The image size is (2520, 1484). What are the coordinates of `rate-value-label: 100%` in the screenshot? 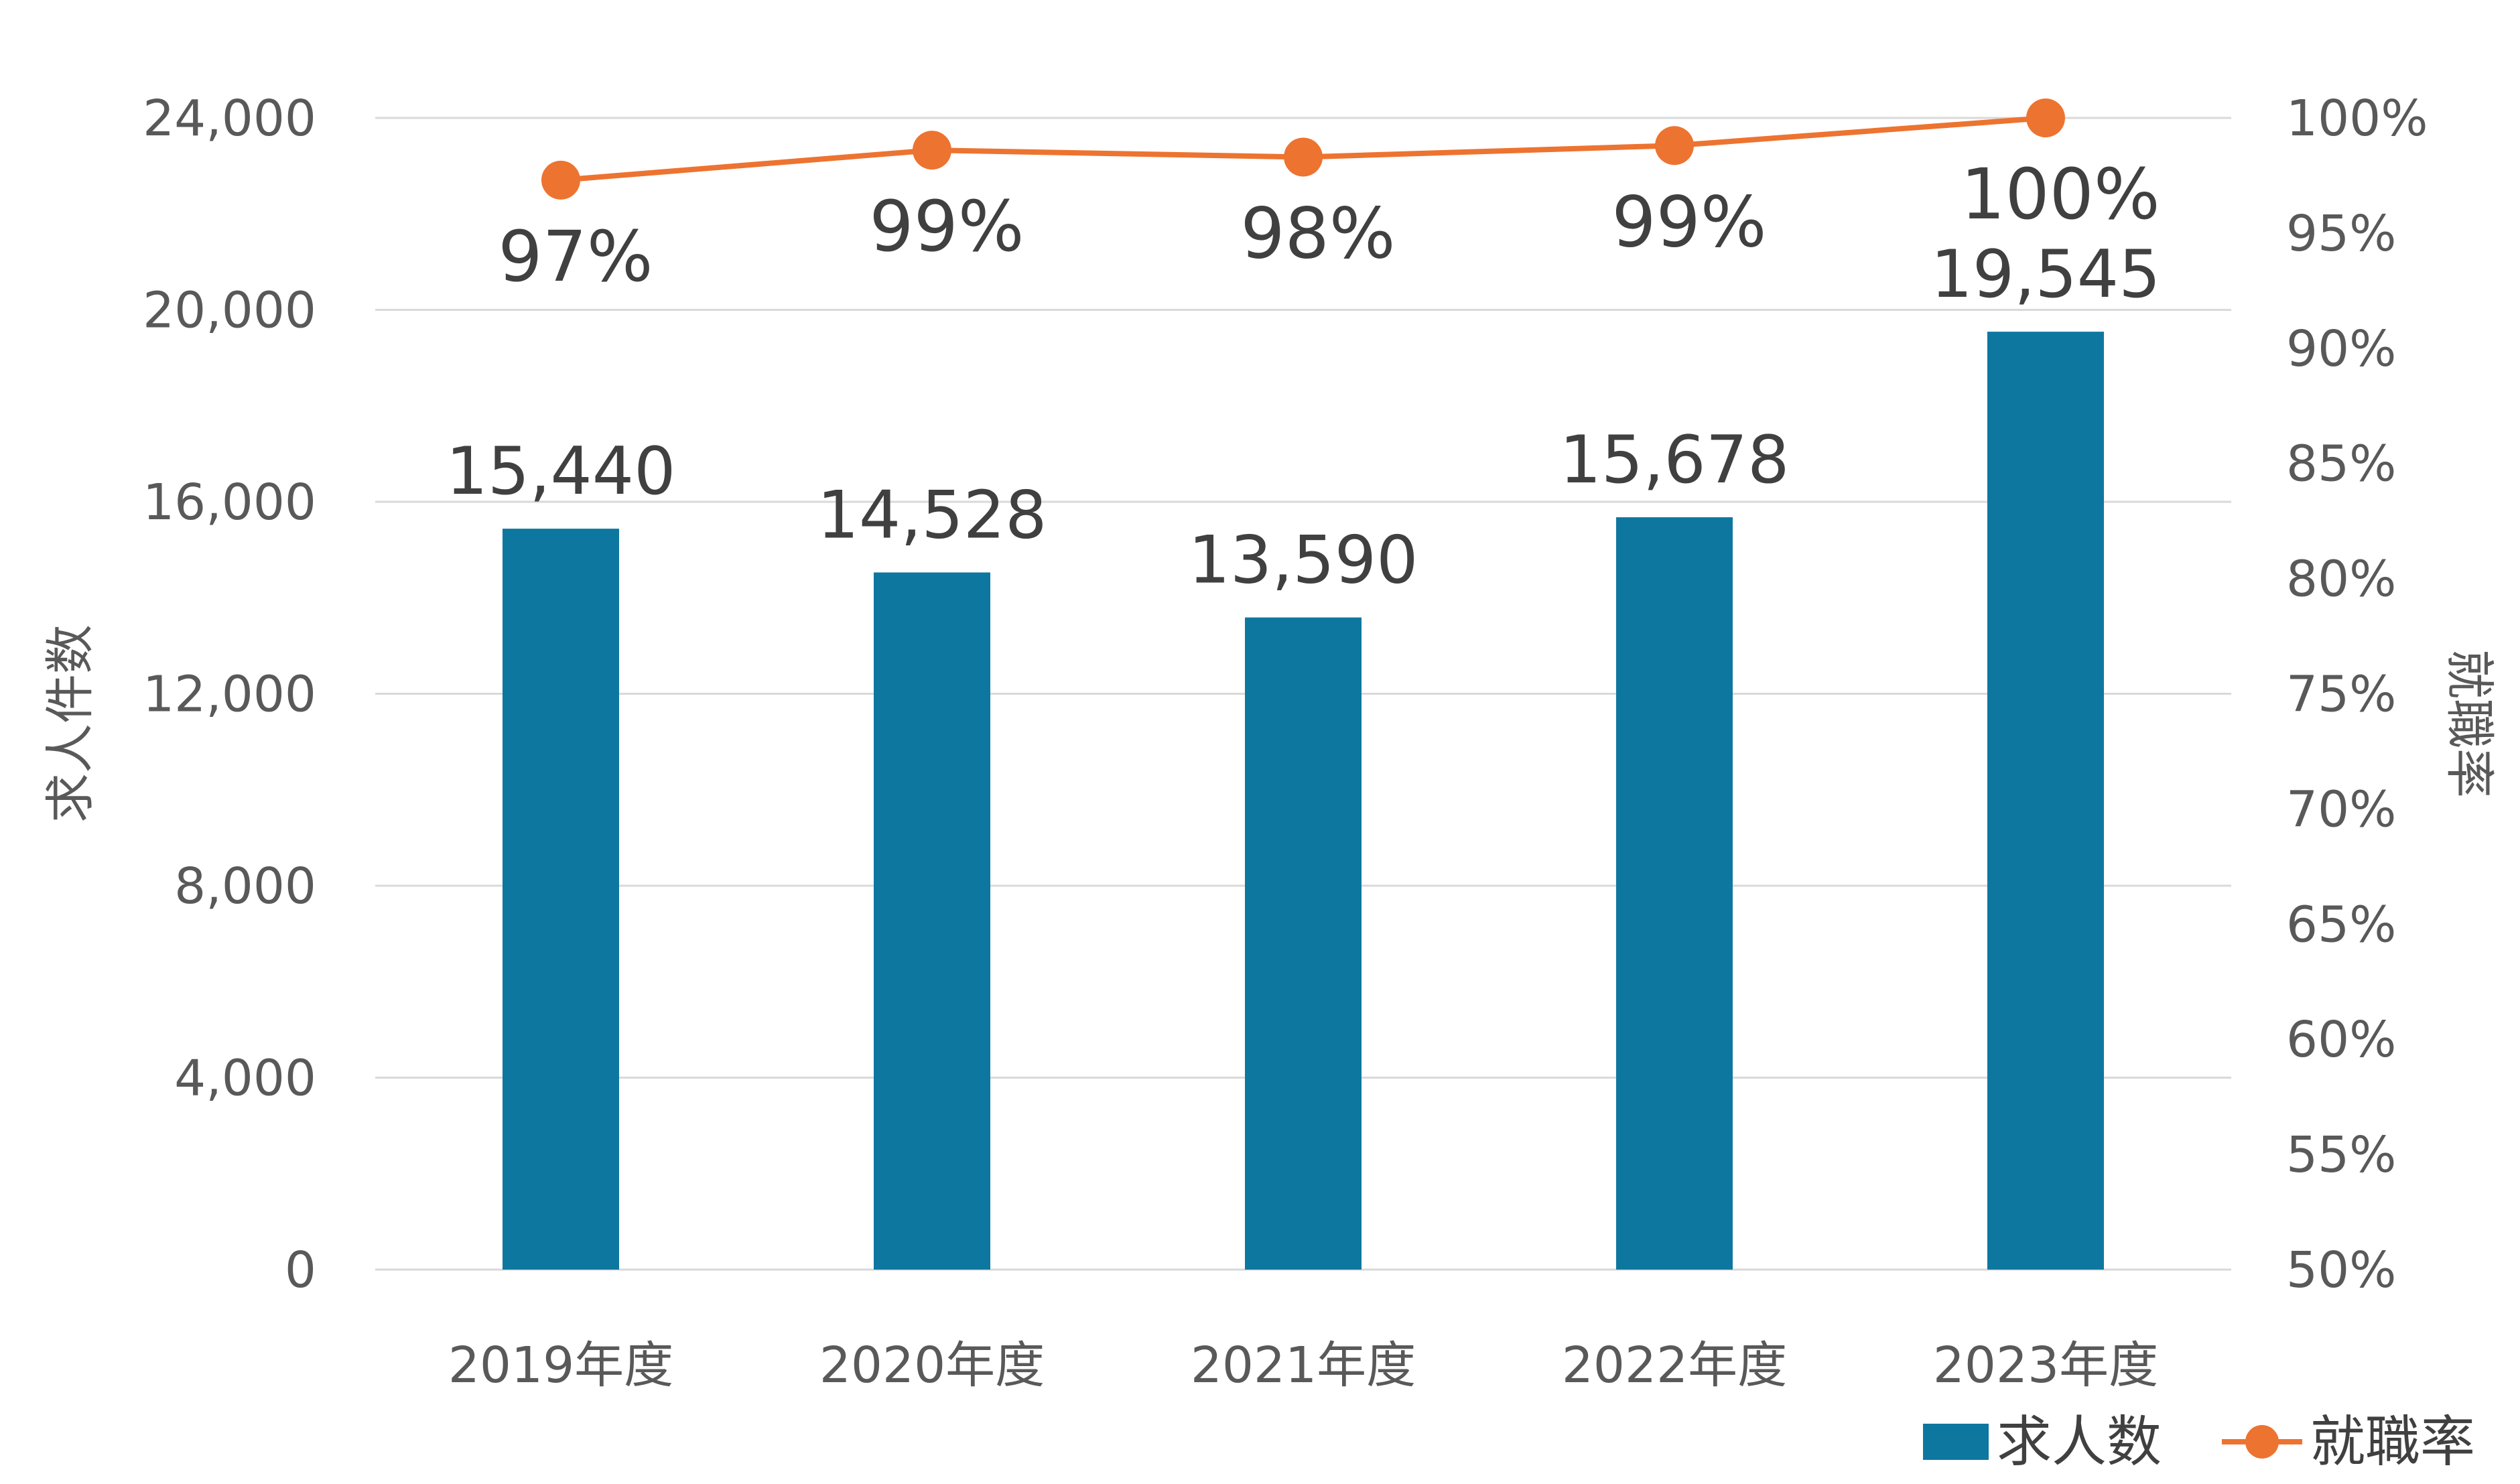 It's located at (2060, 194).